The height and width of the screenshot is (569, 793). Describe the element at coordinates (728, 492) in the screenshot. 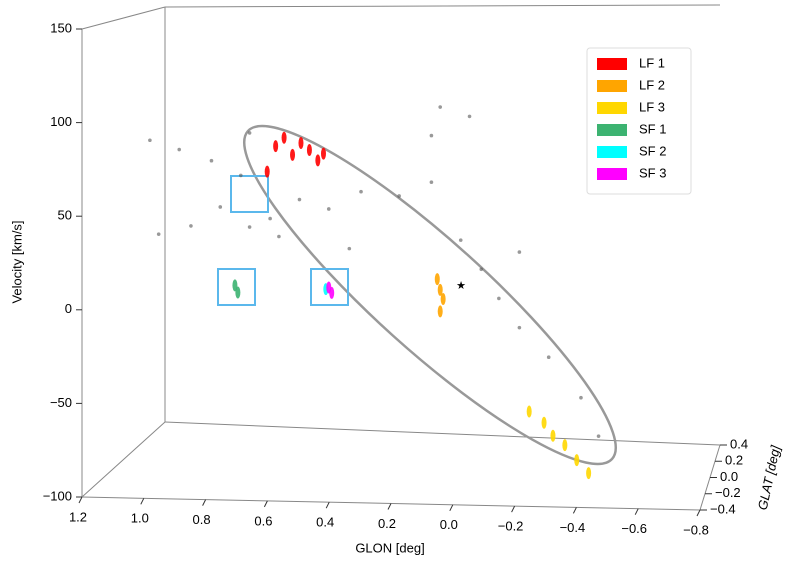

I see `y-tick-label: −0.2` at that location.